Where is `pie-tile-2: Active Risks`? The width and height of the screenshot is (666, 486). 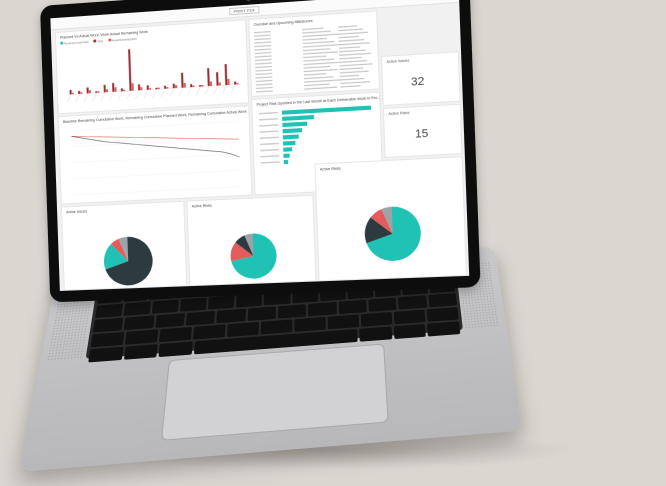
pie-tile-2: Active Risks is located at coordinates (251, 240).